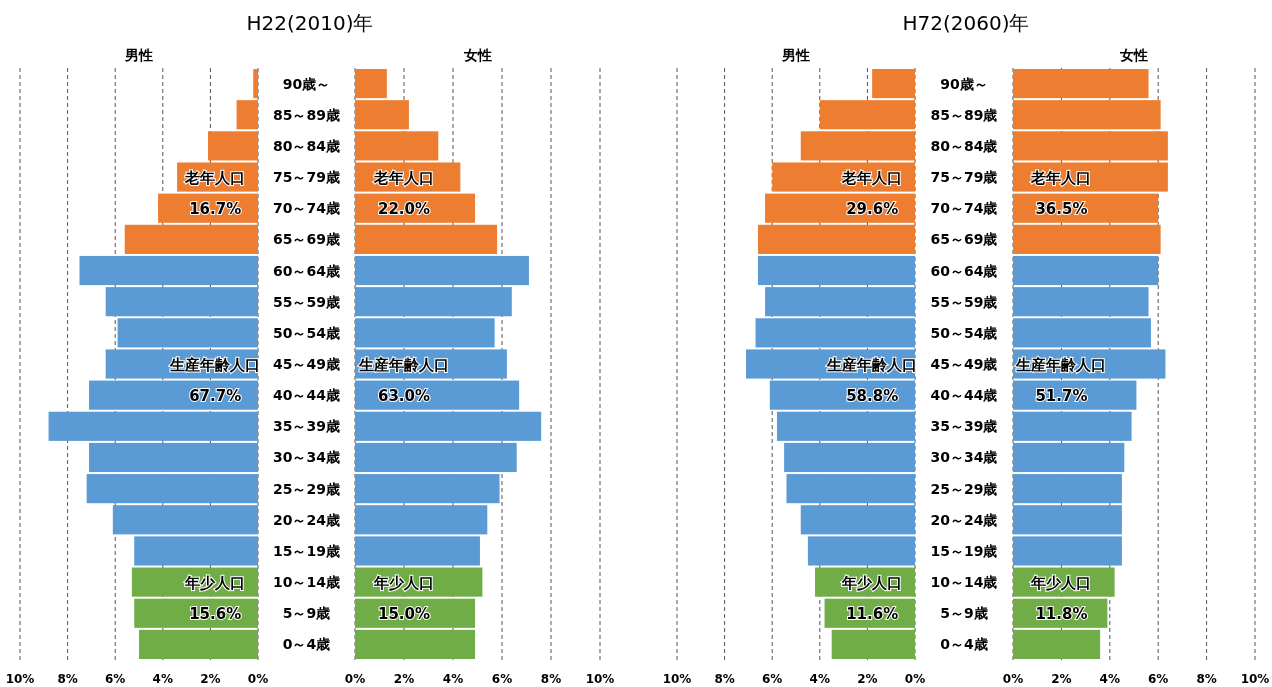  What do you see at coordinates (964, 208) in the screenshot?
I see `y-tick-label: 70～74歳` at bounding box center [964, 208].